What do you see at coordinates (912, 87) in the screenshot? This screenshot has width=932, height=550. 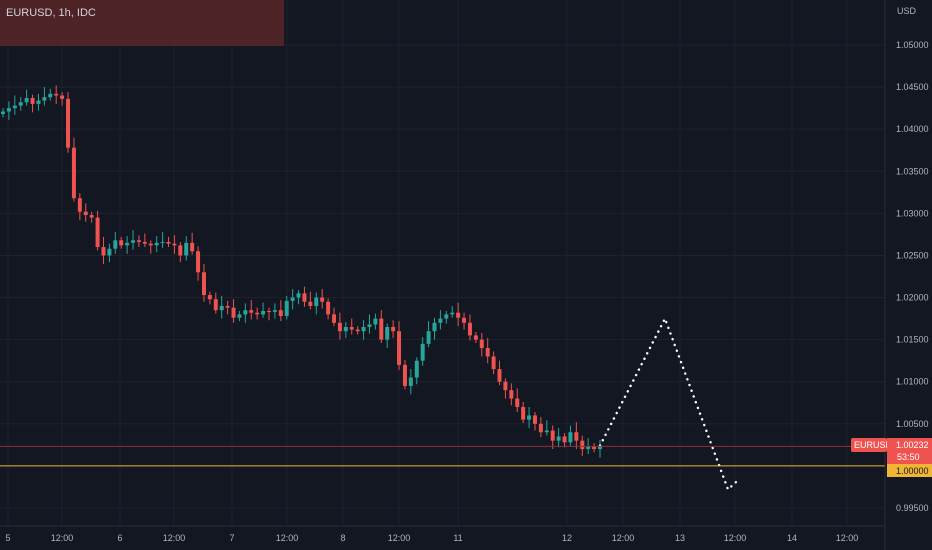 I see `price-tick-label: 1.04500` at bounding box center [912, 87].